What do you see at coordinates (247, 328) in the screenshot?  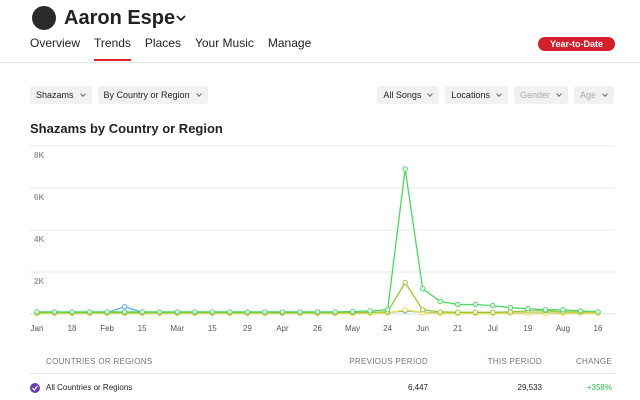 I see `x-tick-label: 29` at bounding box center [247, 328].